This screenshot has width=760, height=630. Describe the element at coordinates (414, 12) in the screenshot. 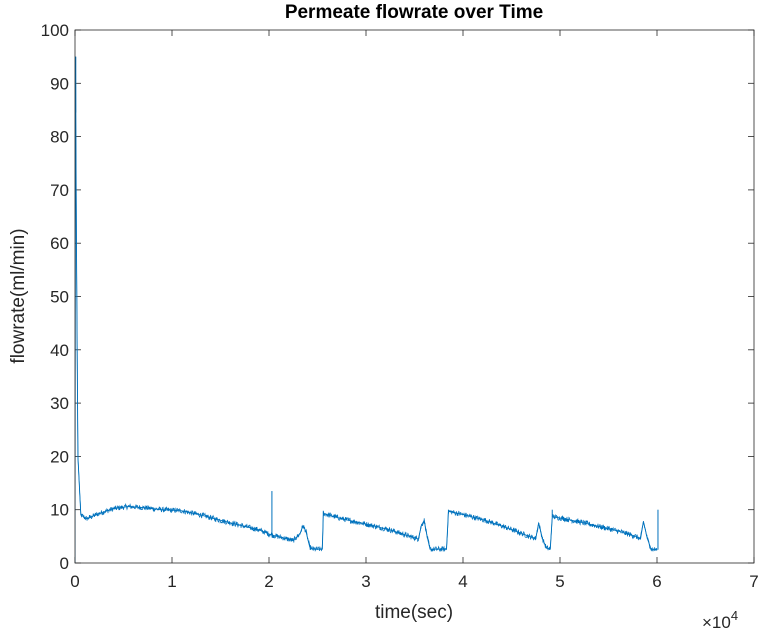

I see `chart-title: Permeate flowrate over Time` at that location.